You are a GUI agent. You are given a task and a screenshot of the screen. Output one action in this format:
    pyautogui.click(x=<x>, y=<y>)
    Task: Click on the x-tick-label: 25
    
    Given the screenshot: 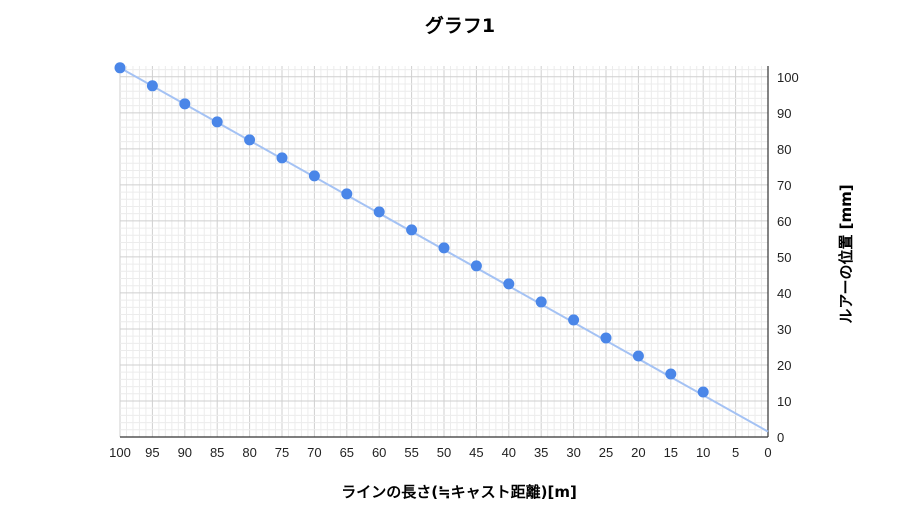 What is the action you would take?
    pyautogui.click(x=606, y=452)
    